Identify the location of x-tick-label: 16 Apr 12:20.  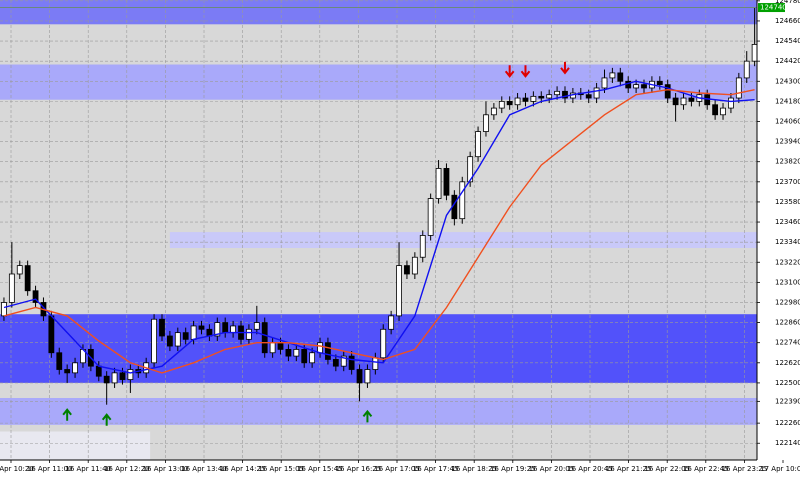
(127, 469).